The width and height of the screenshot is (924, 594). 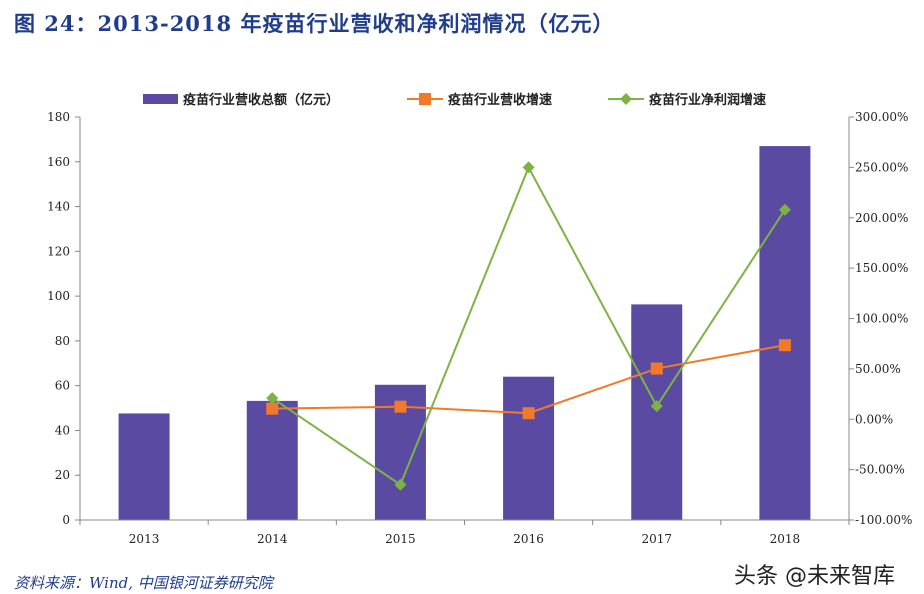 I want to click on legend-label: 疫苗行业营收总额（亿元）, so click(x=261, y=100).